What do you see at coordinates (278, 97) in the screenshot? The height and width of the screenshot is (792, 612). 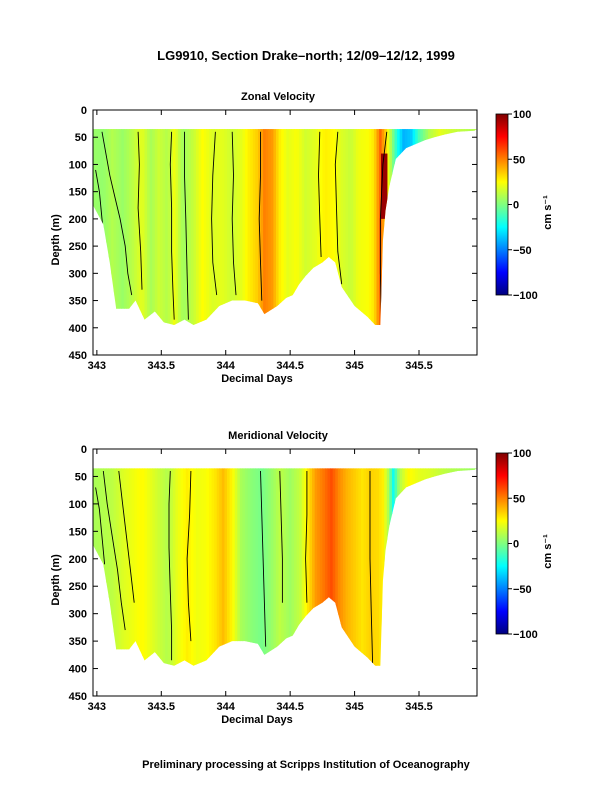 I see `panel-title: Zonal Velocity` at bounding box center [278, 97].